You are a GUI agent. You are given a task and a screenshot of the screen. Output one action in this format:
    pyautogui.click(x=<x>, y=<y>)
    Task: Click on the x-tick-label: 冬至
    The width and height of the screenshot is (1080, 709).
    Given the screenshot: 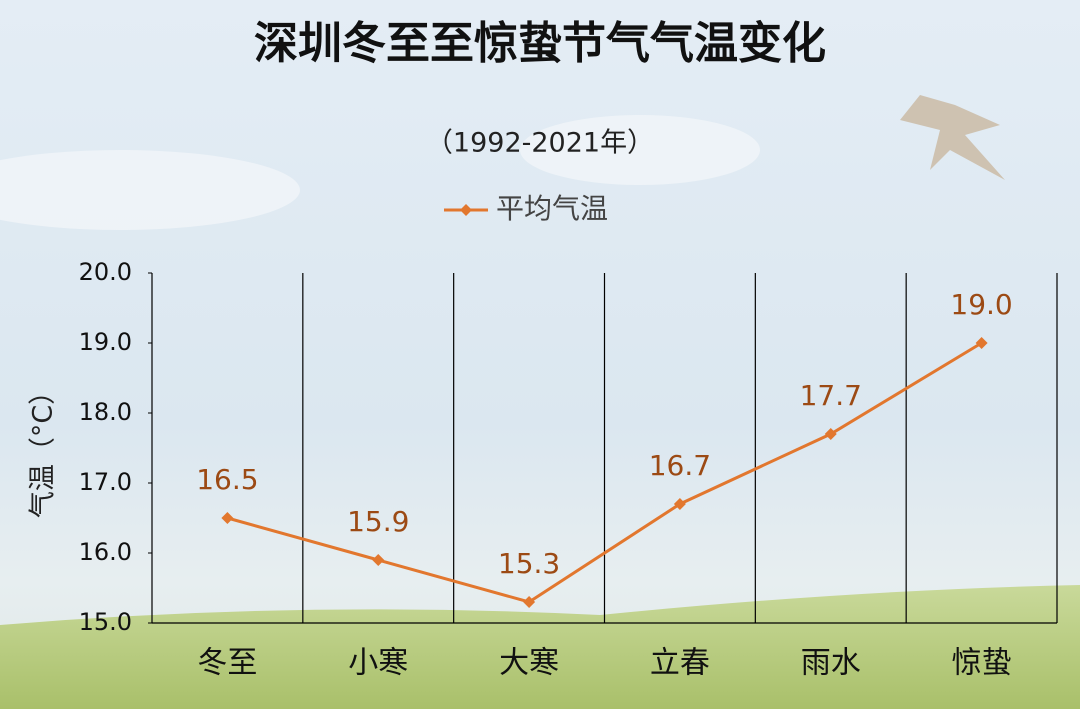 What is the action you would take?
    pyautogui.click(x=227, y=663)
    